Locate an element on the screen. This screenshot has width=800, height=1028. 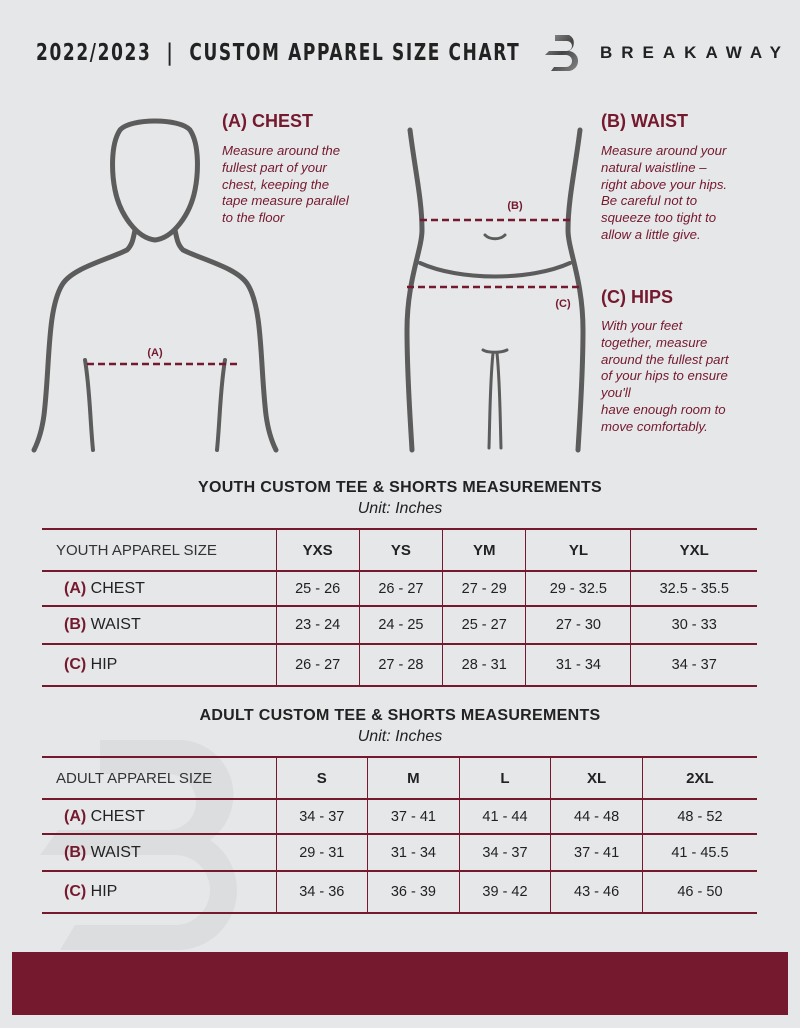
cell: 27 - 29 is located at coordinates (484, 588).